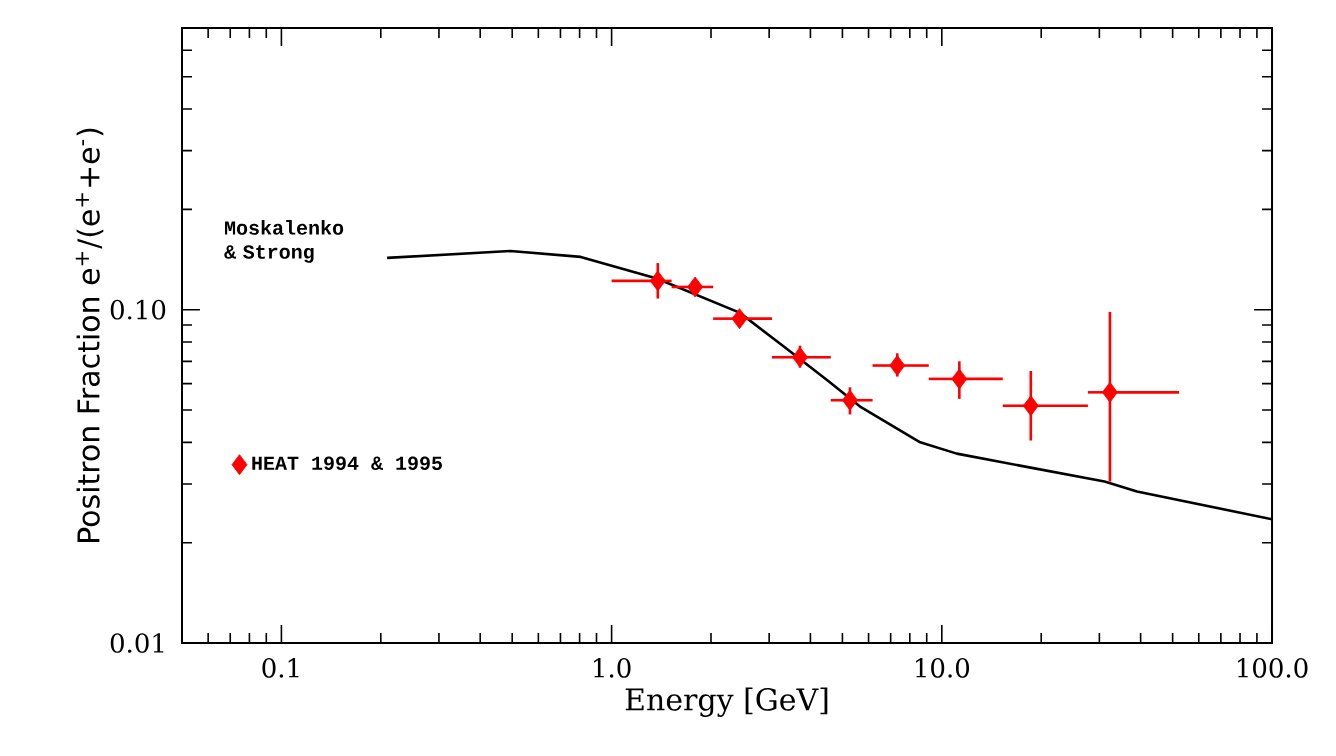 This screenshot has height=756, width=1336. What do you see at coordinates (284, 241) in the screenshot?
I see `text: Moskalenko & Strong` at bounding box center [284, 241].